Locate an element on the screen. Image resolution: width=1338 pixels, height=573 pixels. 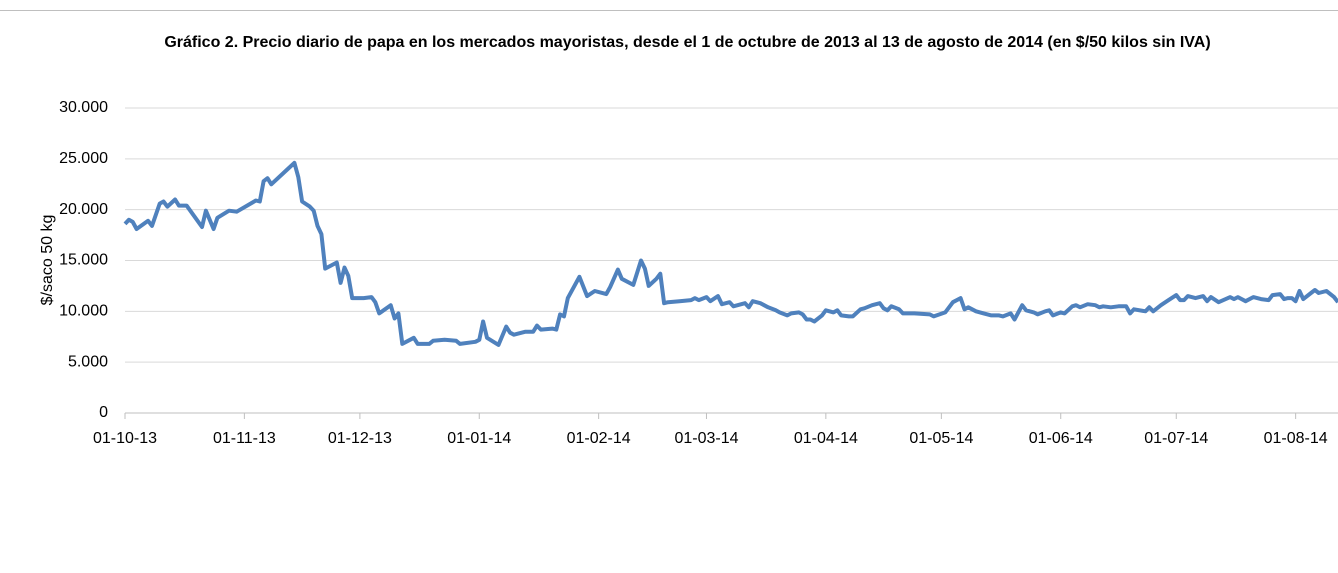
y-tick-label: 30.000 is located at coordinates (83, 107).